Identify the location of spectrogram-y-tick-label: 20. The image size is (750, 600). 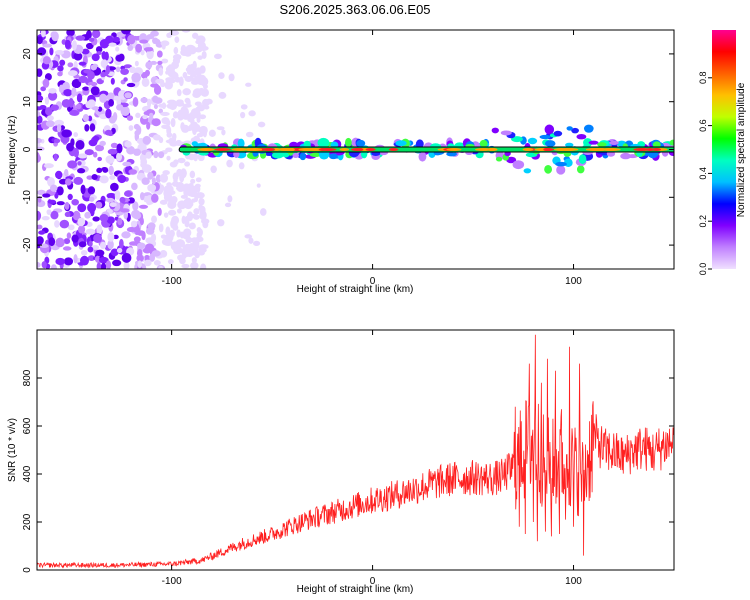
(27, 54).